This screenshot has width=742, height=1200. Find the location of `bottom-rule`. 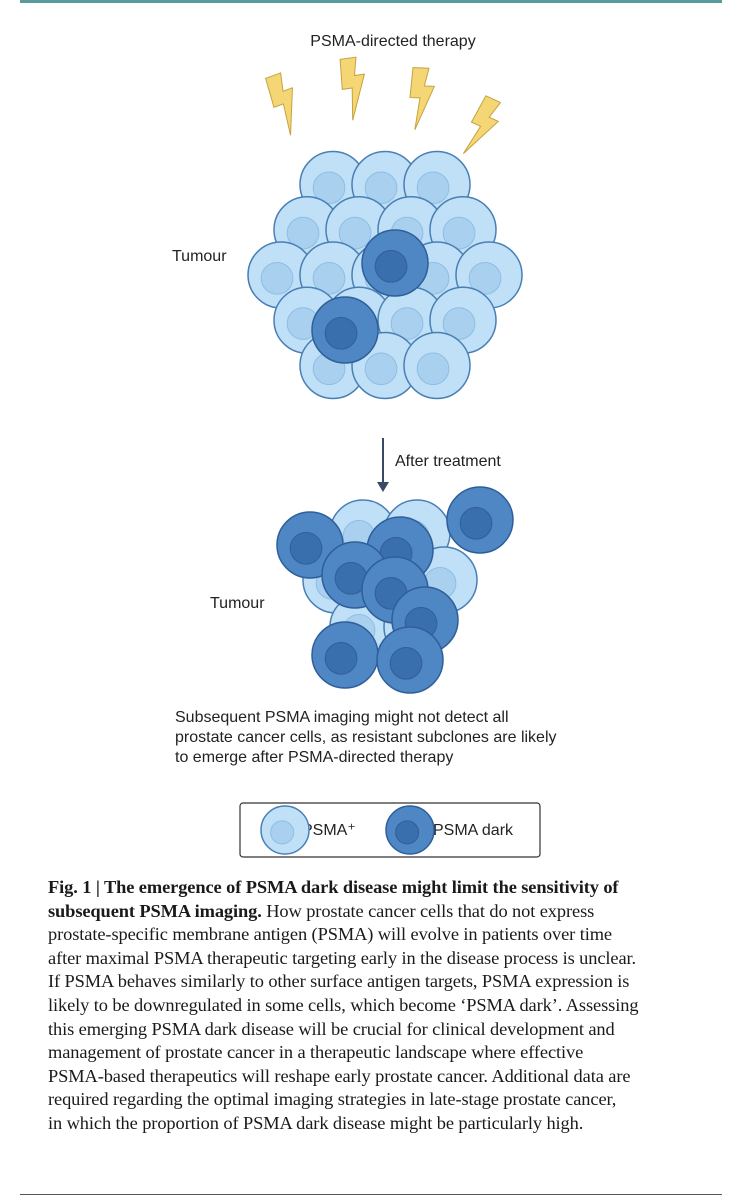

bottom-rule is located at coordinates (371, 1194).